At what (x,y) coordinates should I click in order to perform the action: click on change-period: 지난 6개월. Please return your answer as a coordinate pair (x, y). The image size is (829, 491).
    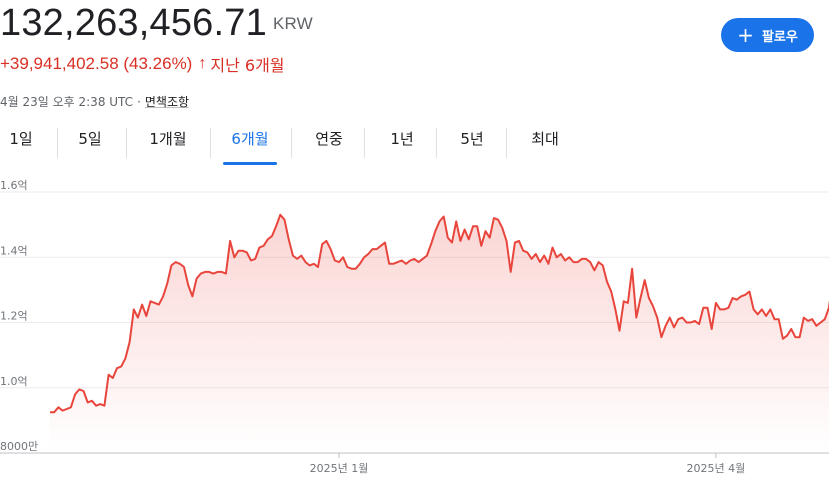
    Looking at the image, I should click on (247, 65).